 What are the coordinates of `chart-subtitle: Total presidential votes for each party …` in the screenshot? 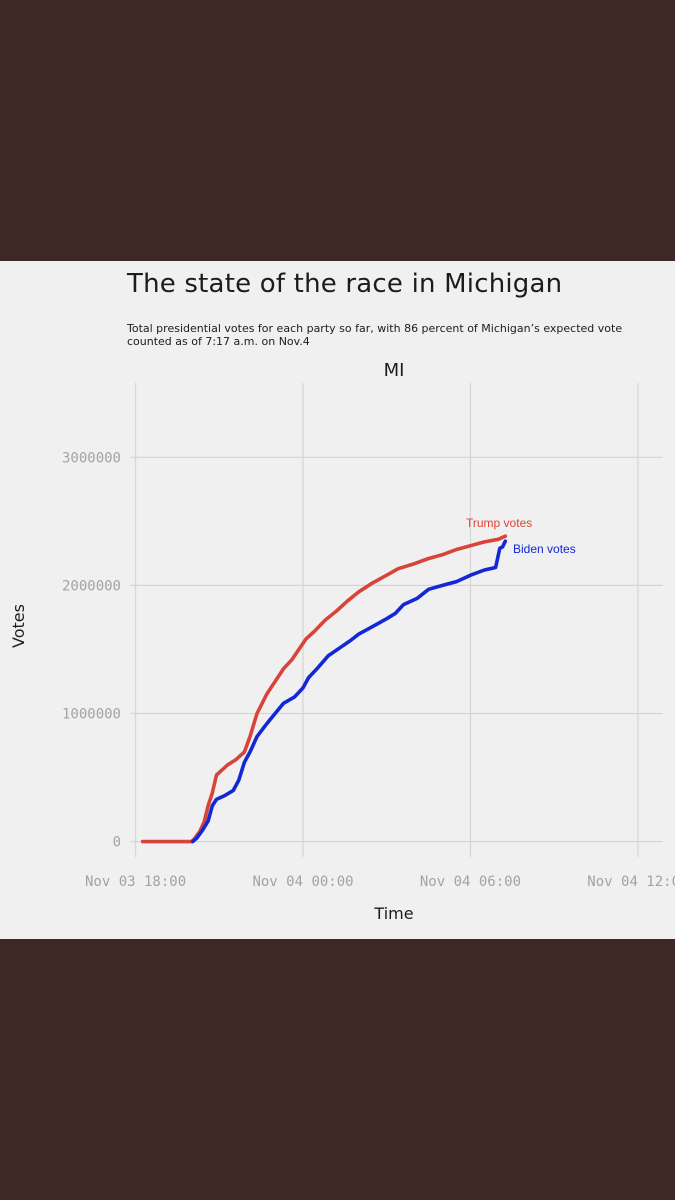 It's located at (375, 335).